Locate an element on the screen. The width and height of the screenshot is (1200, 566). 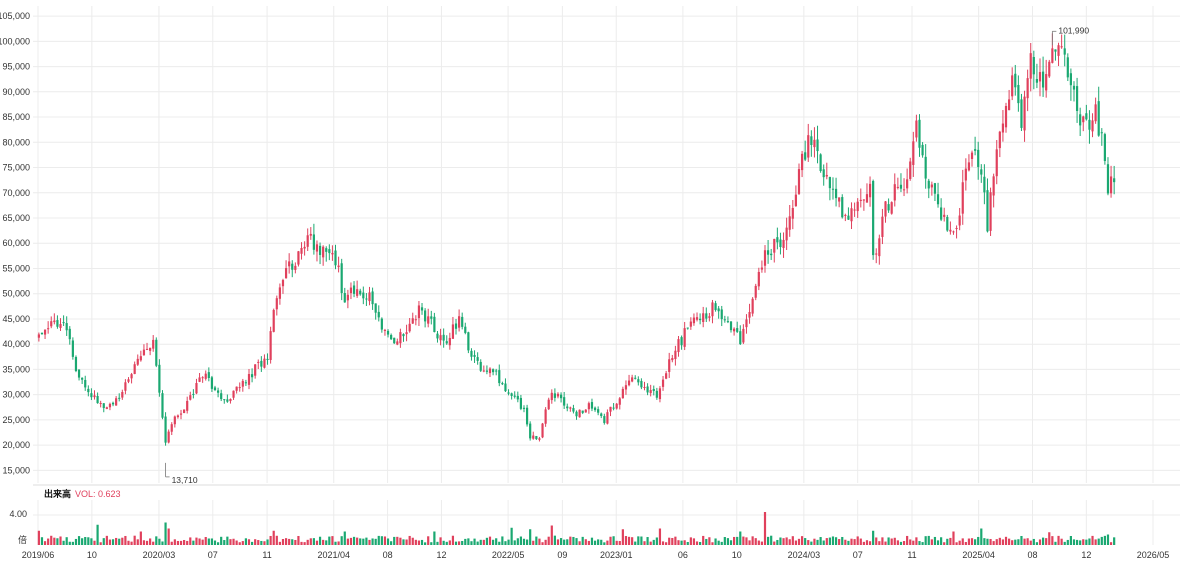
price-tick-label: 15,000 is located at coordinates (16, 470).